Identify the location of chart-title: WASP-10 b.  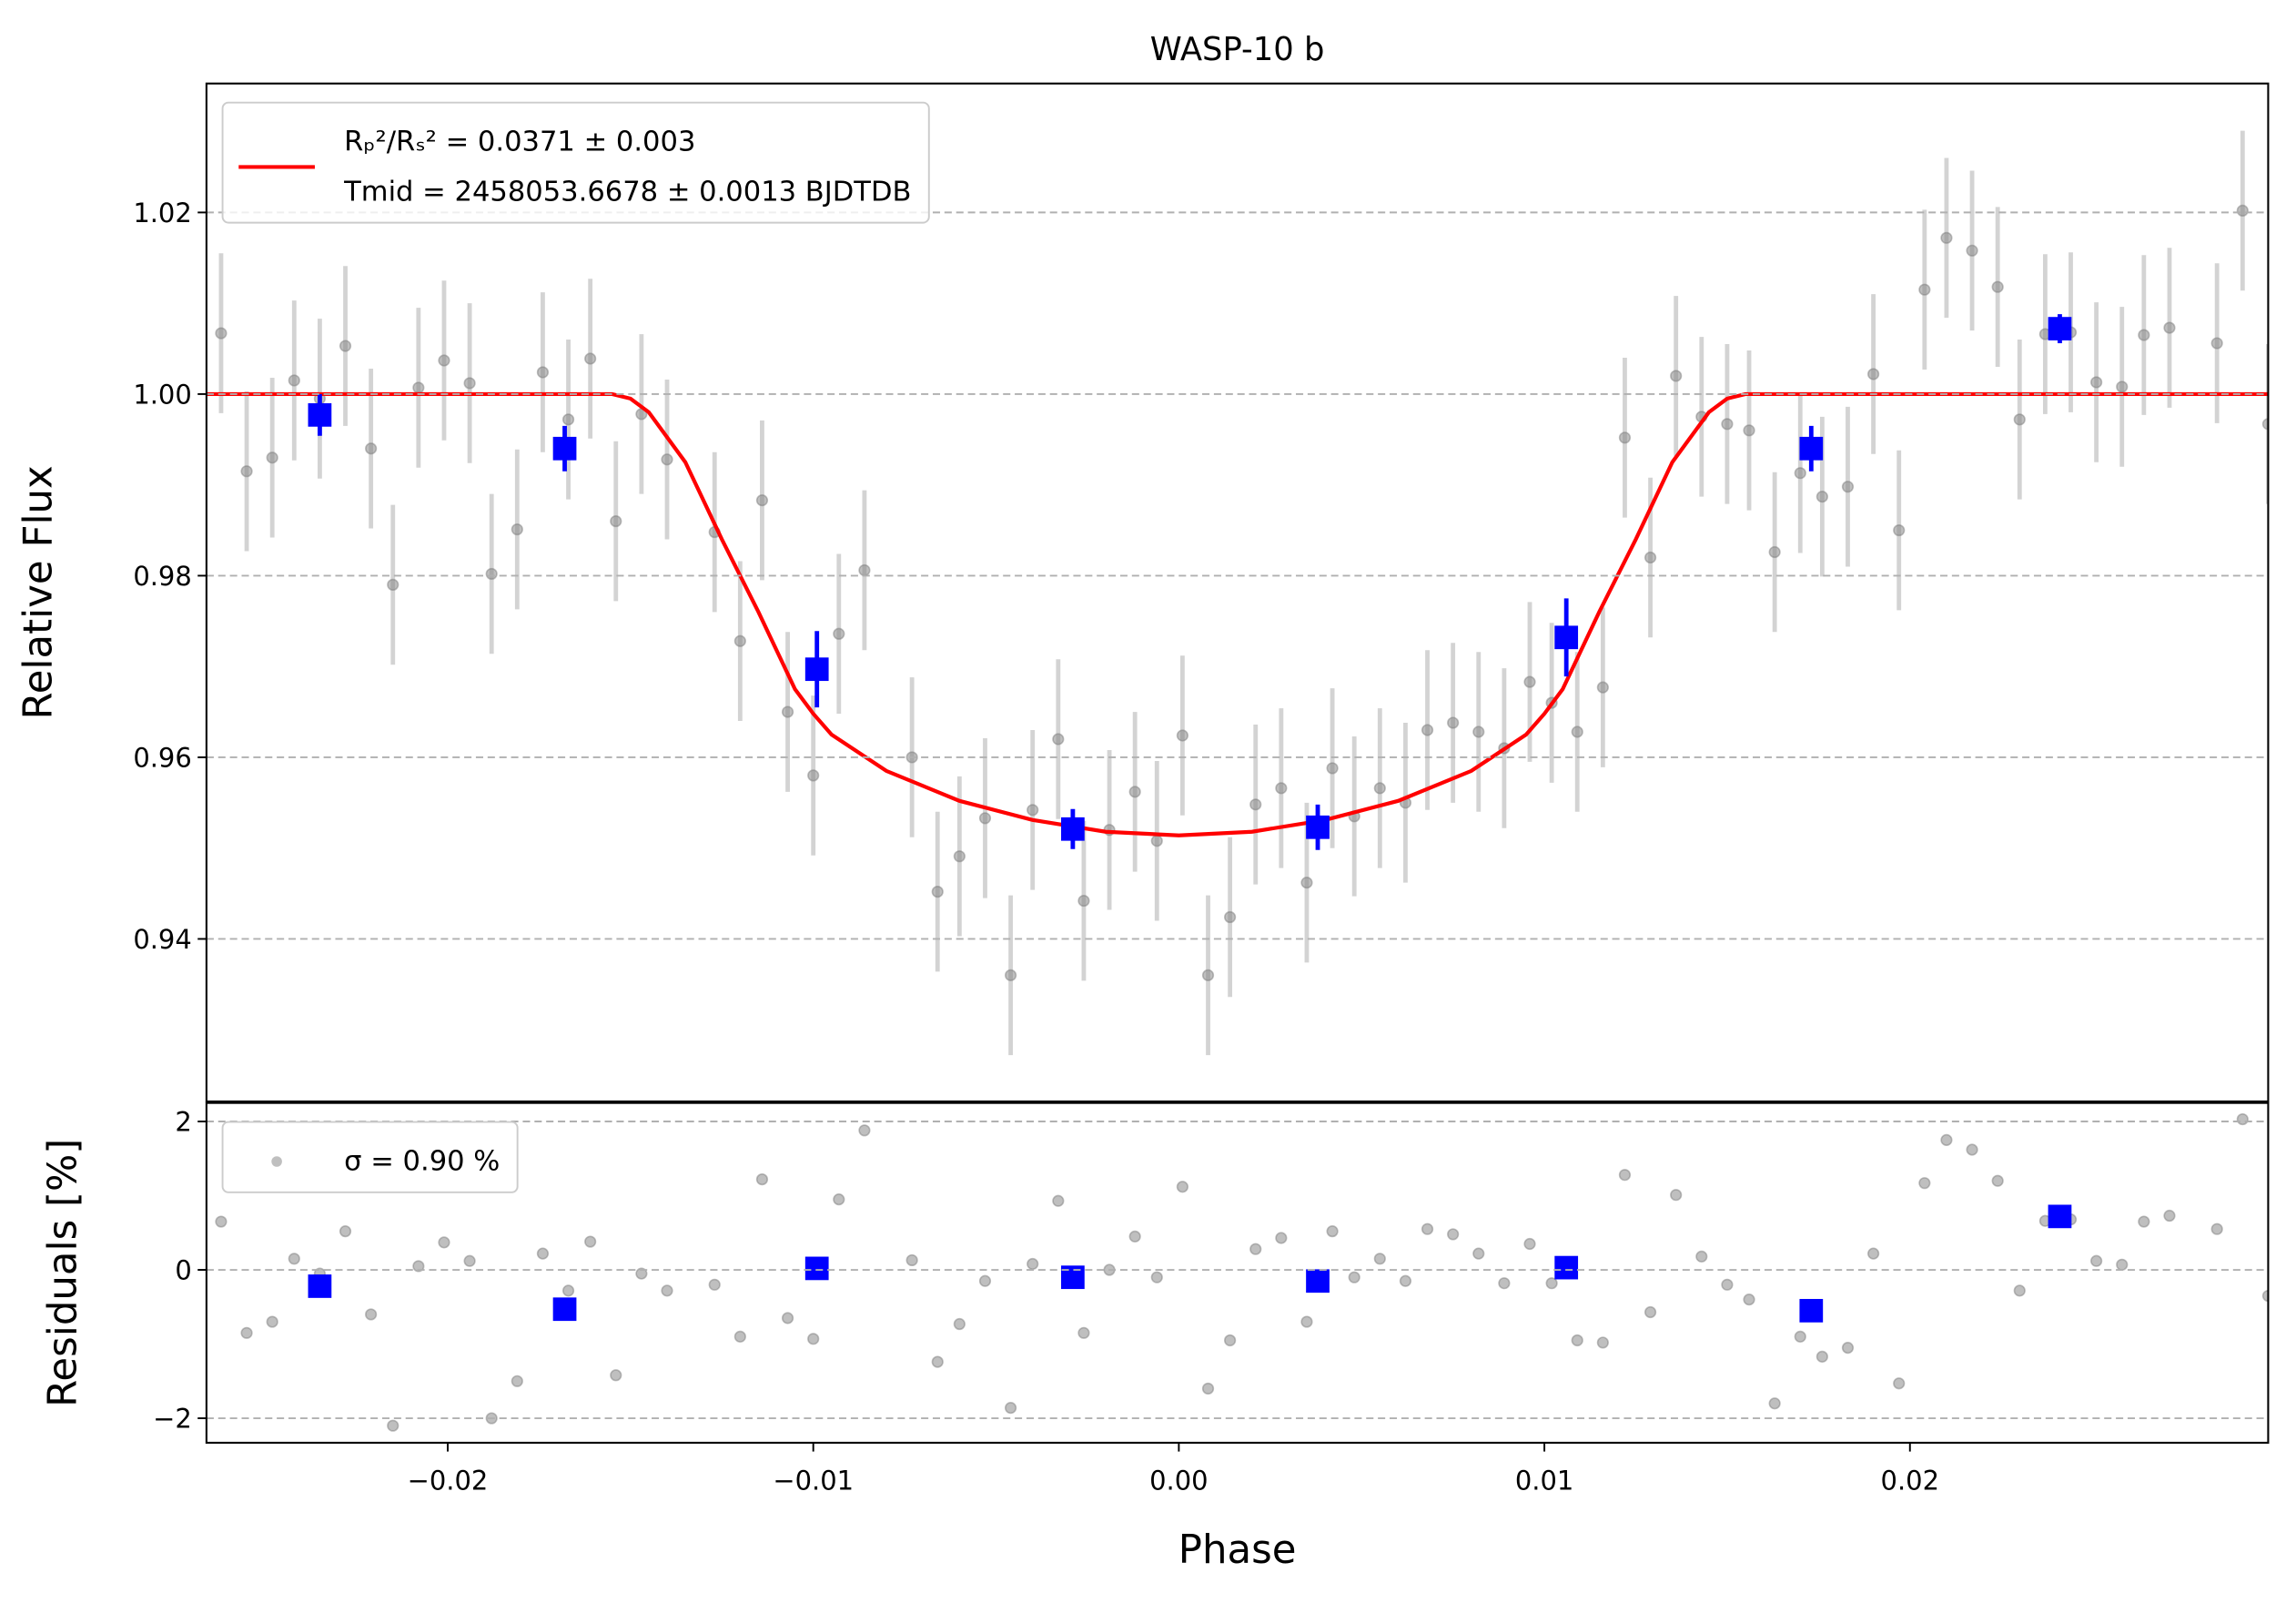
(1238, 49).